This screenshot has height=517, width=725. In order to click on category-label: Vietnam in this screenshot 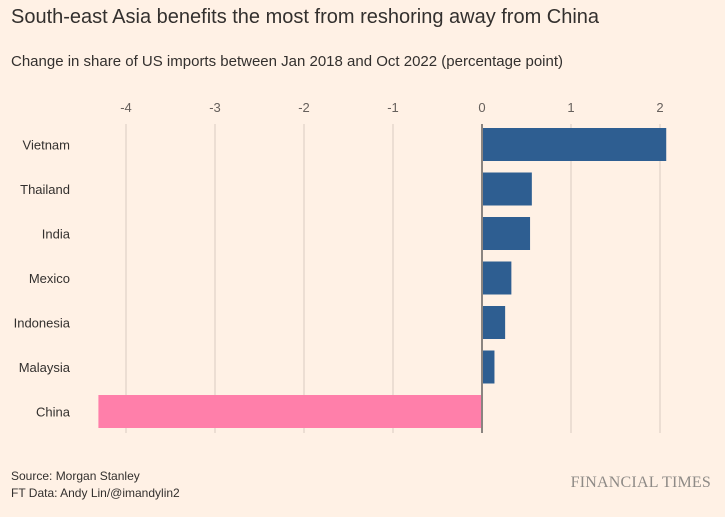, I will do `click(46, 145)`.